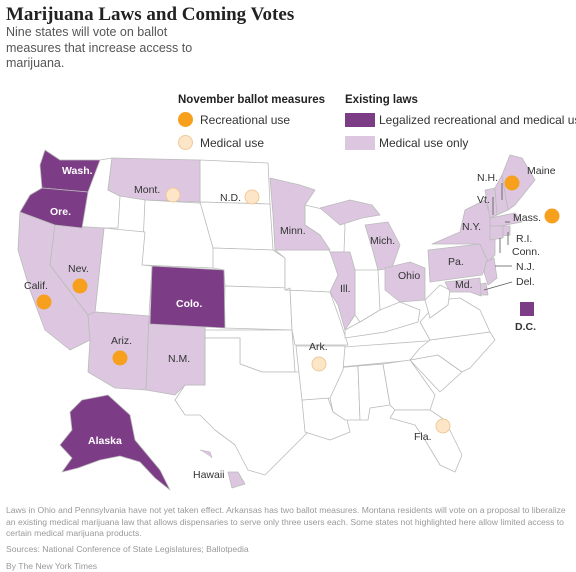  I want to click on state-colorado, so click(187, 297).